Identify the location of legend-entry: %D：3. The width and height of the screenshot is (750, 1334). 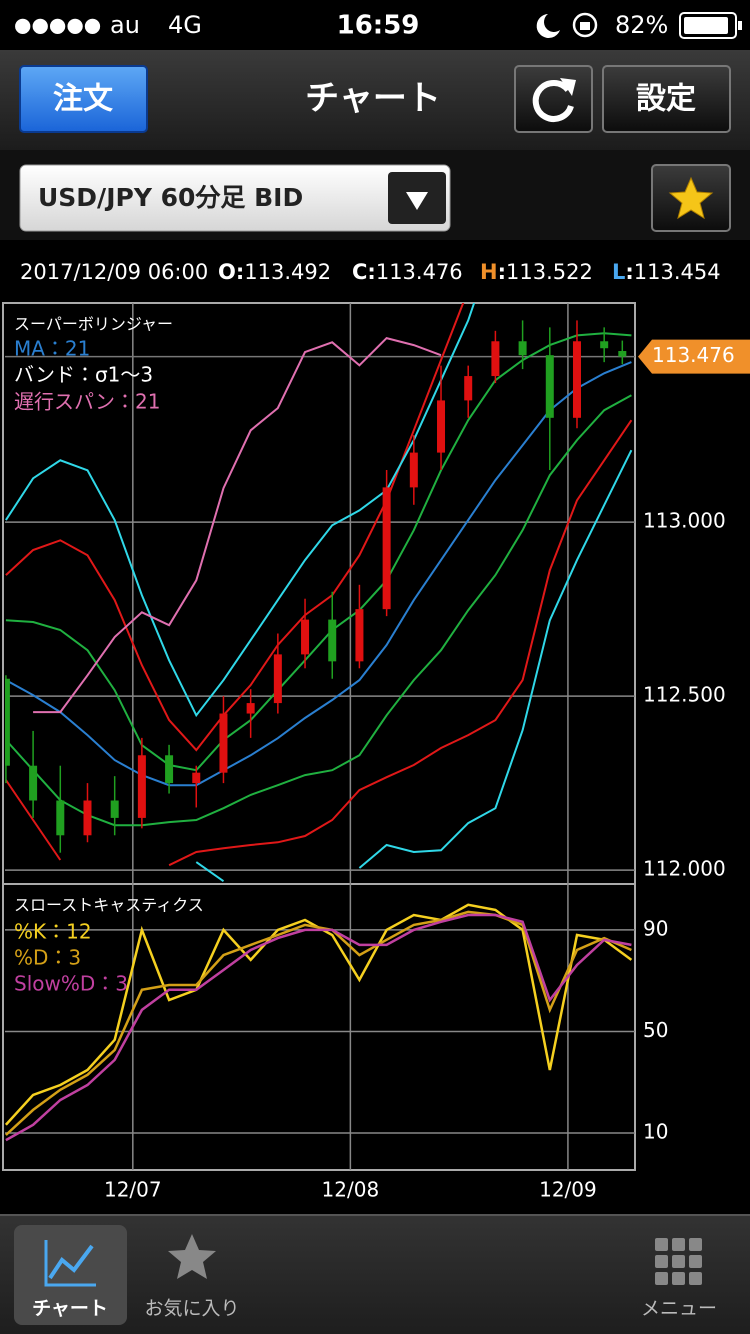
(47, 958).